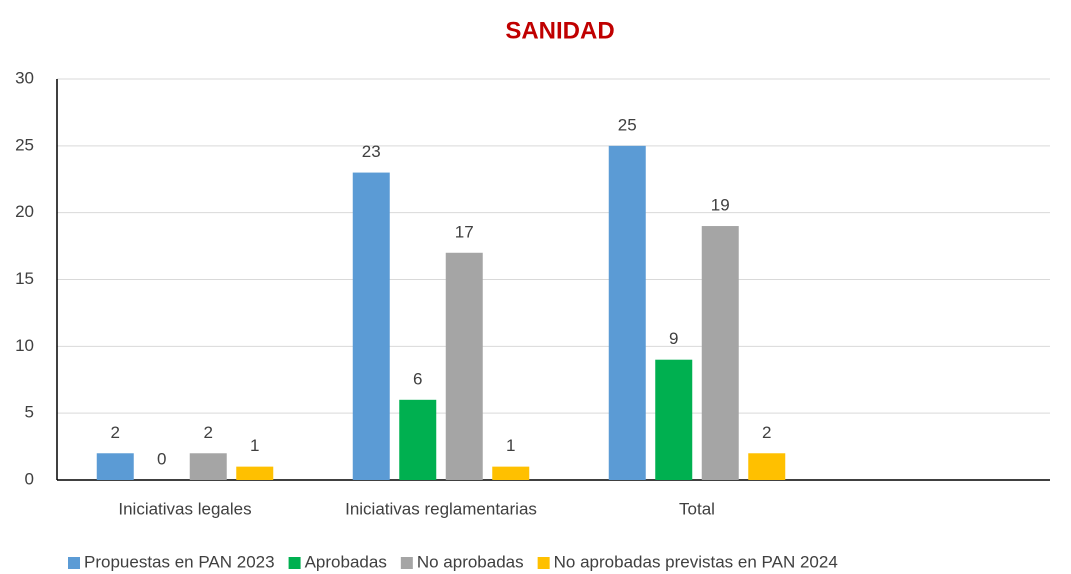 The width and height of the screenshot is (1071, 574). Describe the element at coordinates (464, 231) in the screenshot. I see `data-label: 17` at that location.